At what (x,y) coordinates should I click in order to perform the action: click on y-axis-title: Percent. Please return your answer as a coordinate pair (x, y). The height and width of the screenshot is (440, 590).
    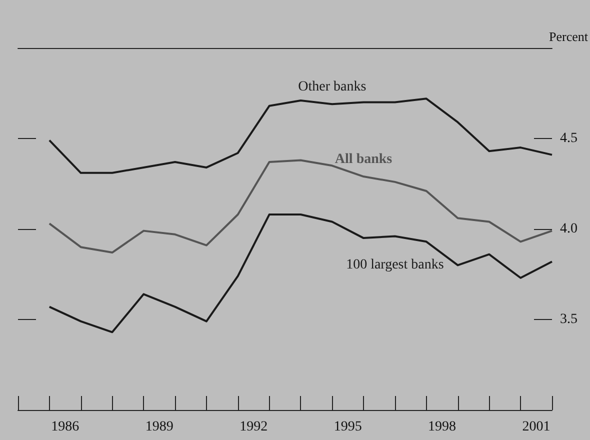
    Looking at the image, I should click on (568, 36).